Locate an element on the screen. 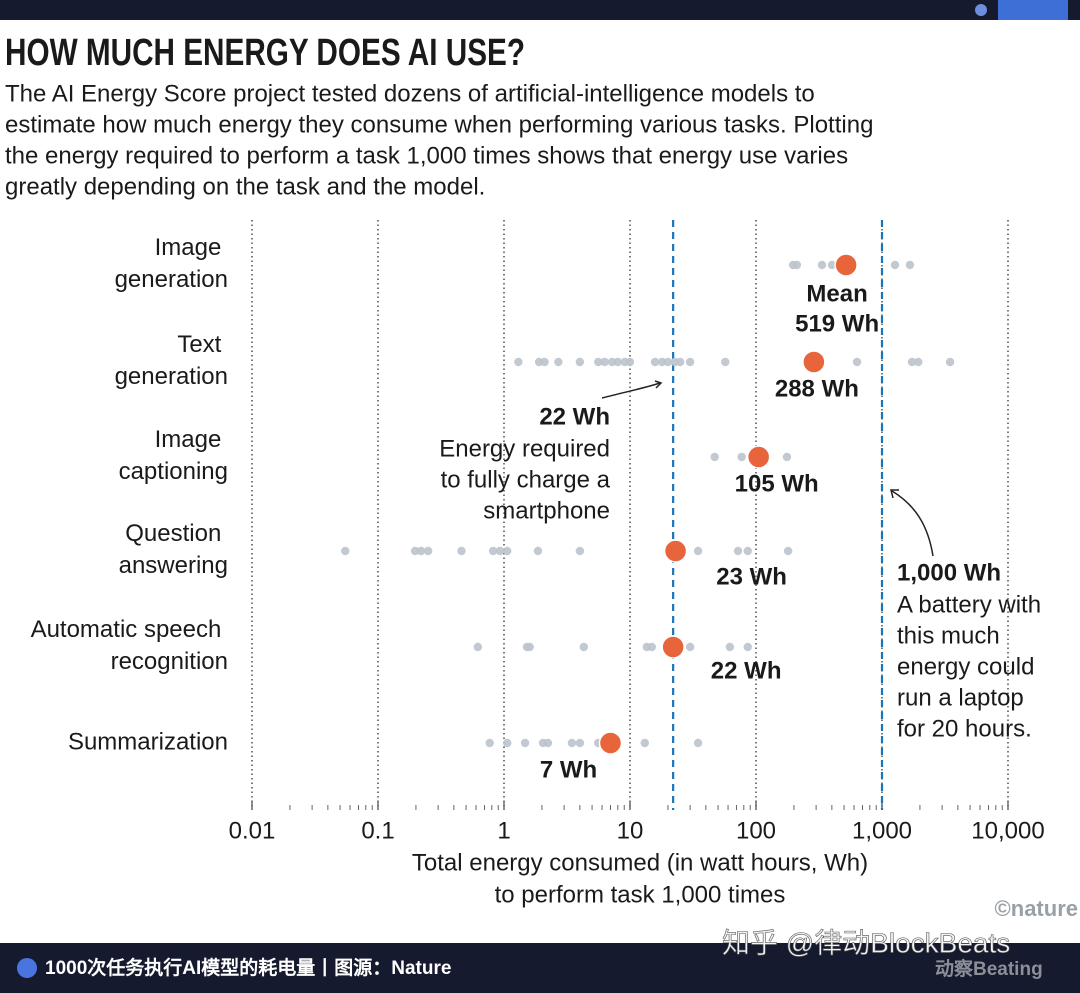 This screenshot has width=1080, height=993. reference-note: run a laptop is located at coordinates (960, 697).